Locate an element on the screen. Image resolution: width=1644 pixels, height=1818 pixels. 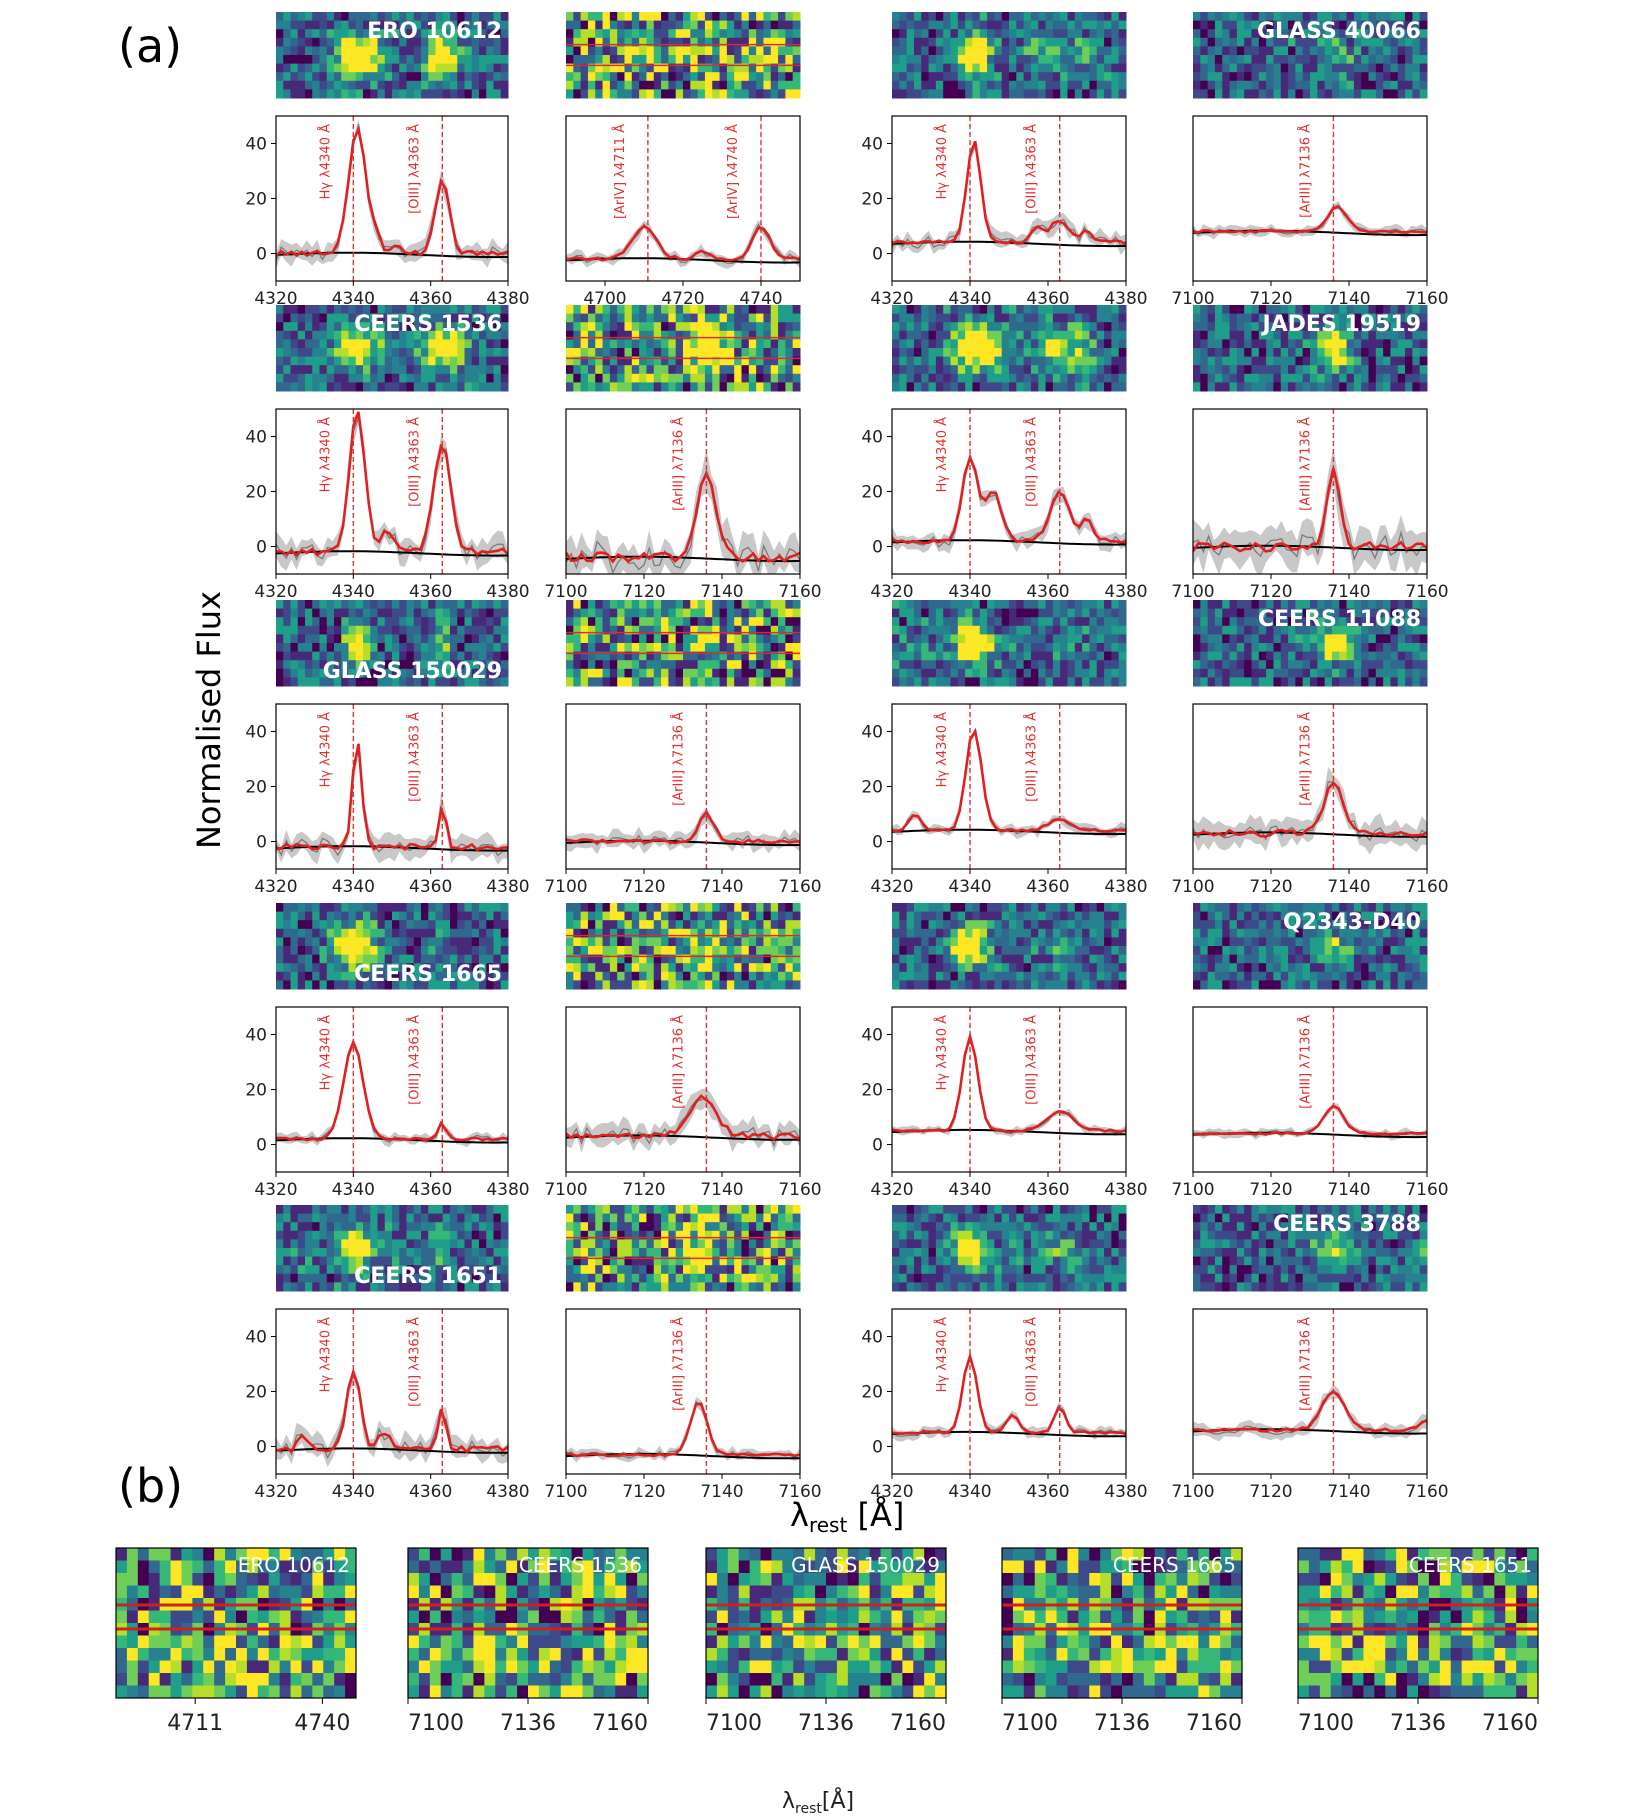
x-tick-label: 7160 is located at coordinates (799, 592).